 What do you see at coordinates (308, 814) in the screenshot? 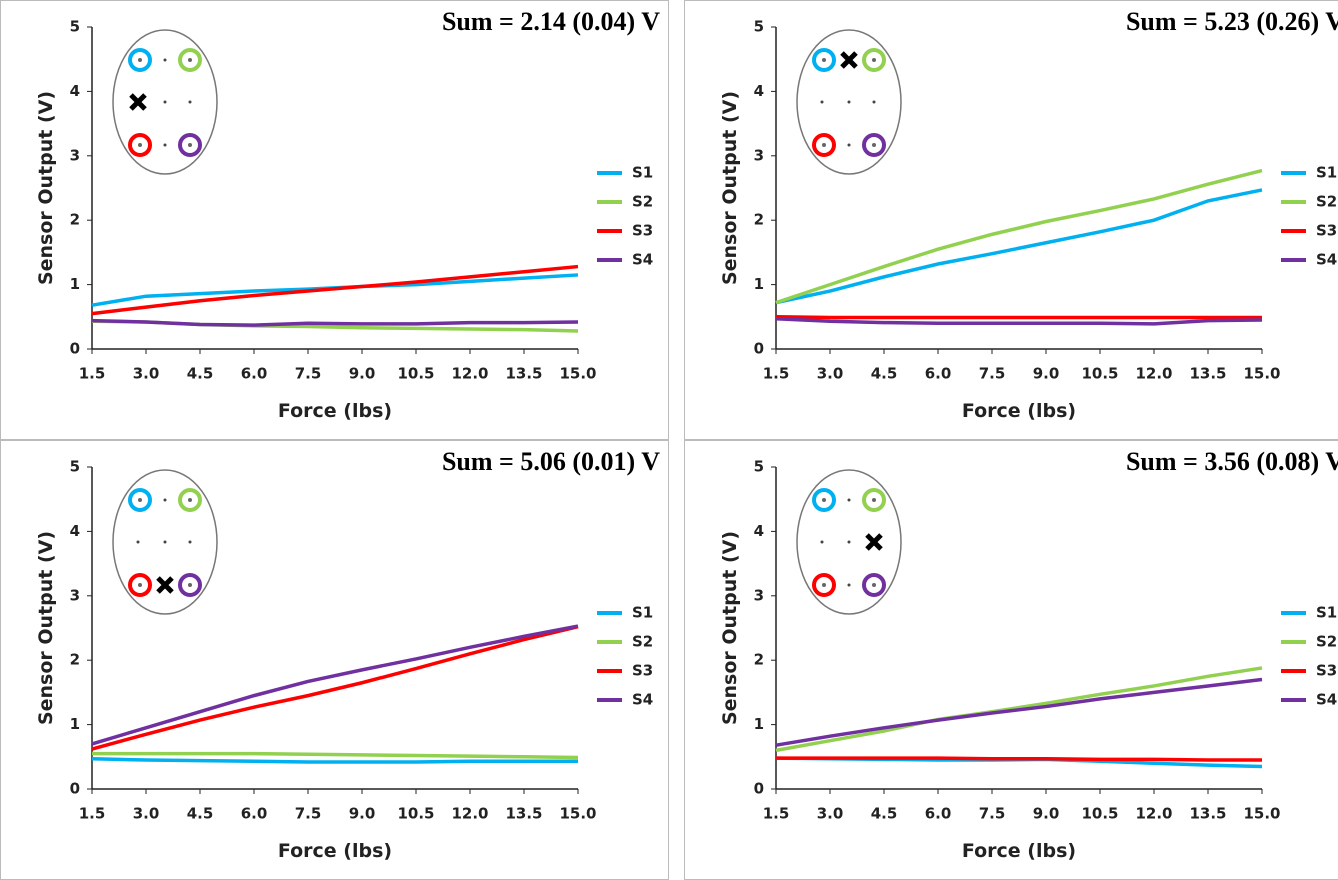
I see `x-tick-label: 7.5` at bounding box center [308, 814].